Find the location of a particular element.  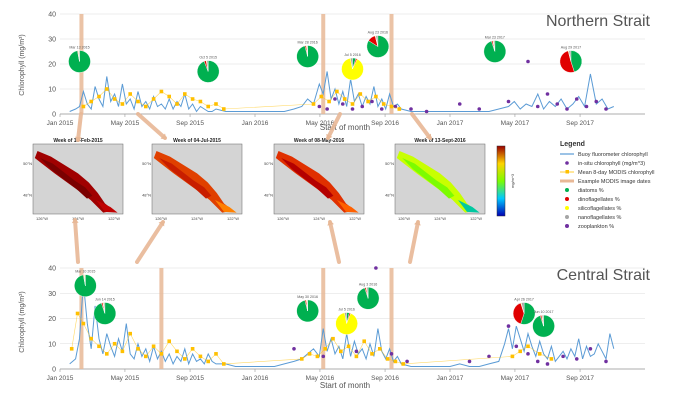

pie-slice-dinoflagellates is located at coordinates (518, 313).